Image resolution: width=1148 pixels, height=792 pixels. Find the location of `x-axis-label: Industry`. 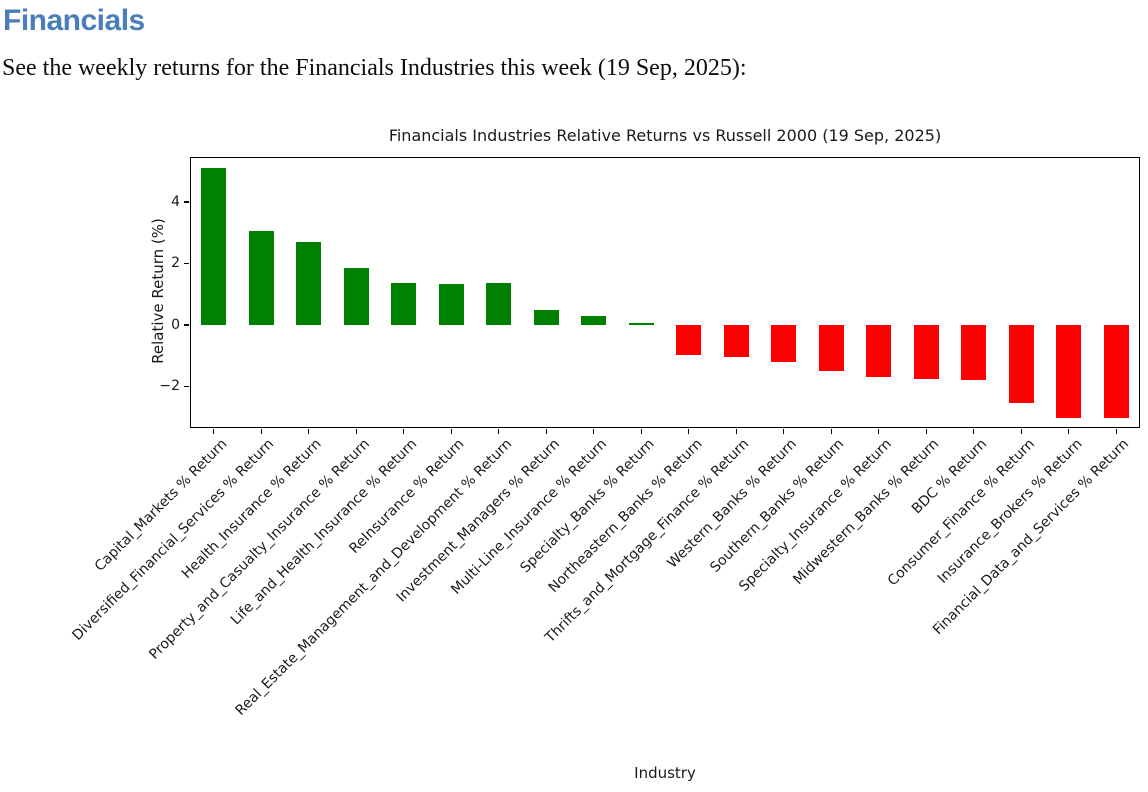

x-axis-label: Industry is located at coordinates (665, 773).